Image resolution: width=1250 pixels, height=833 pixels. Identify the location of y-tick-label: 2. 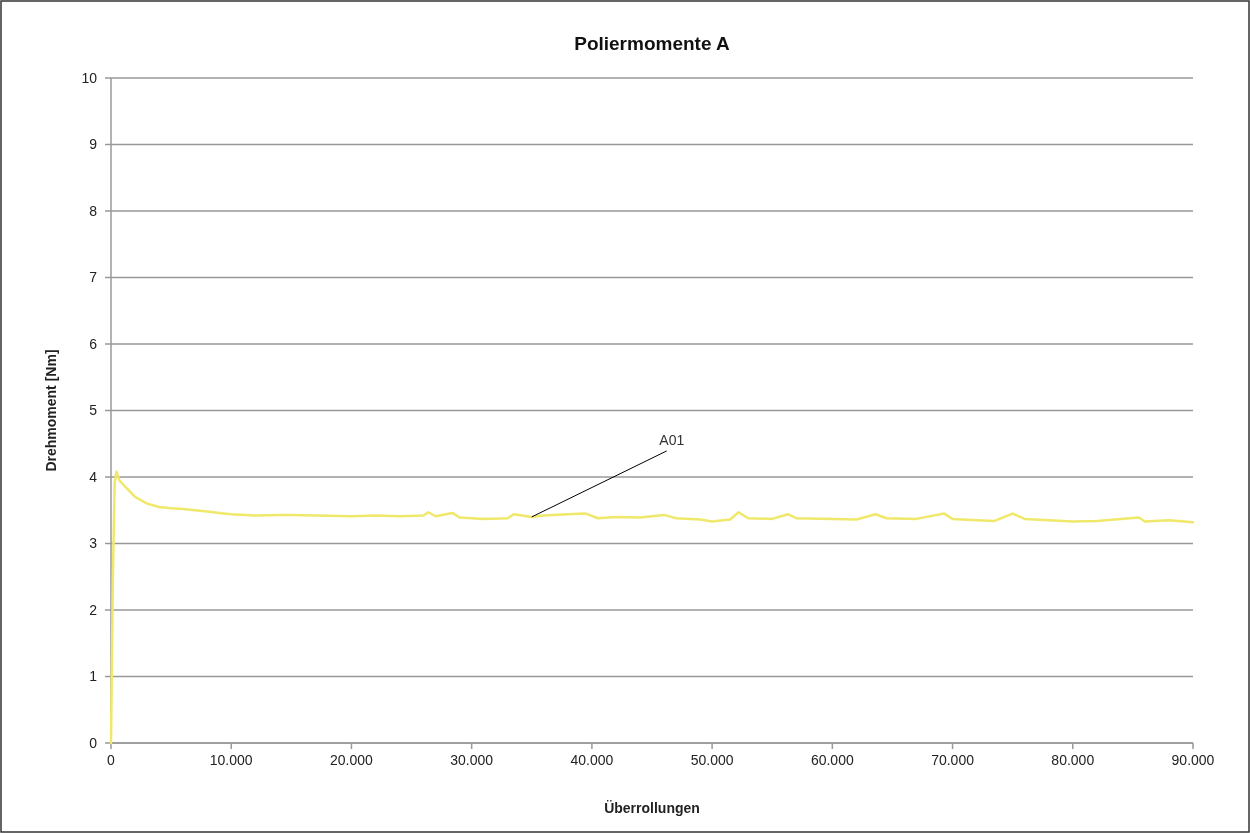
(93, 609).